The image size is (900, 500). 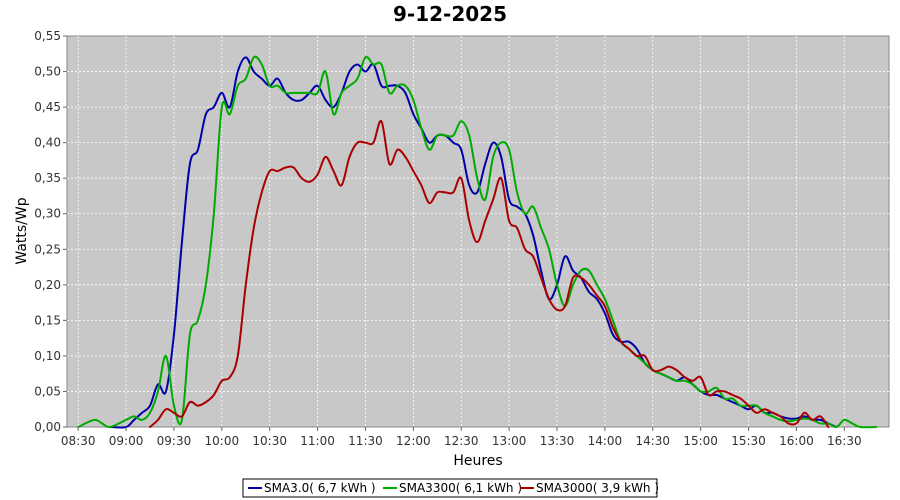 I want to click on x-tick-label: 12:00, so click(x=413, y=441).